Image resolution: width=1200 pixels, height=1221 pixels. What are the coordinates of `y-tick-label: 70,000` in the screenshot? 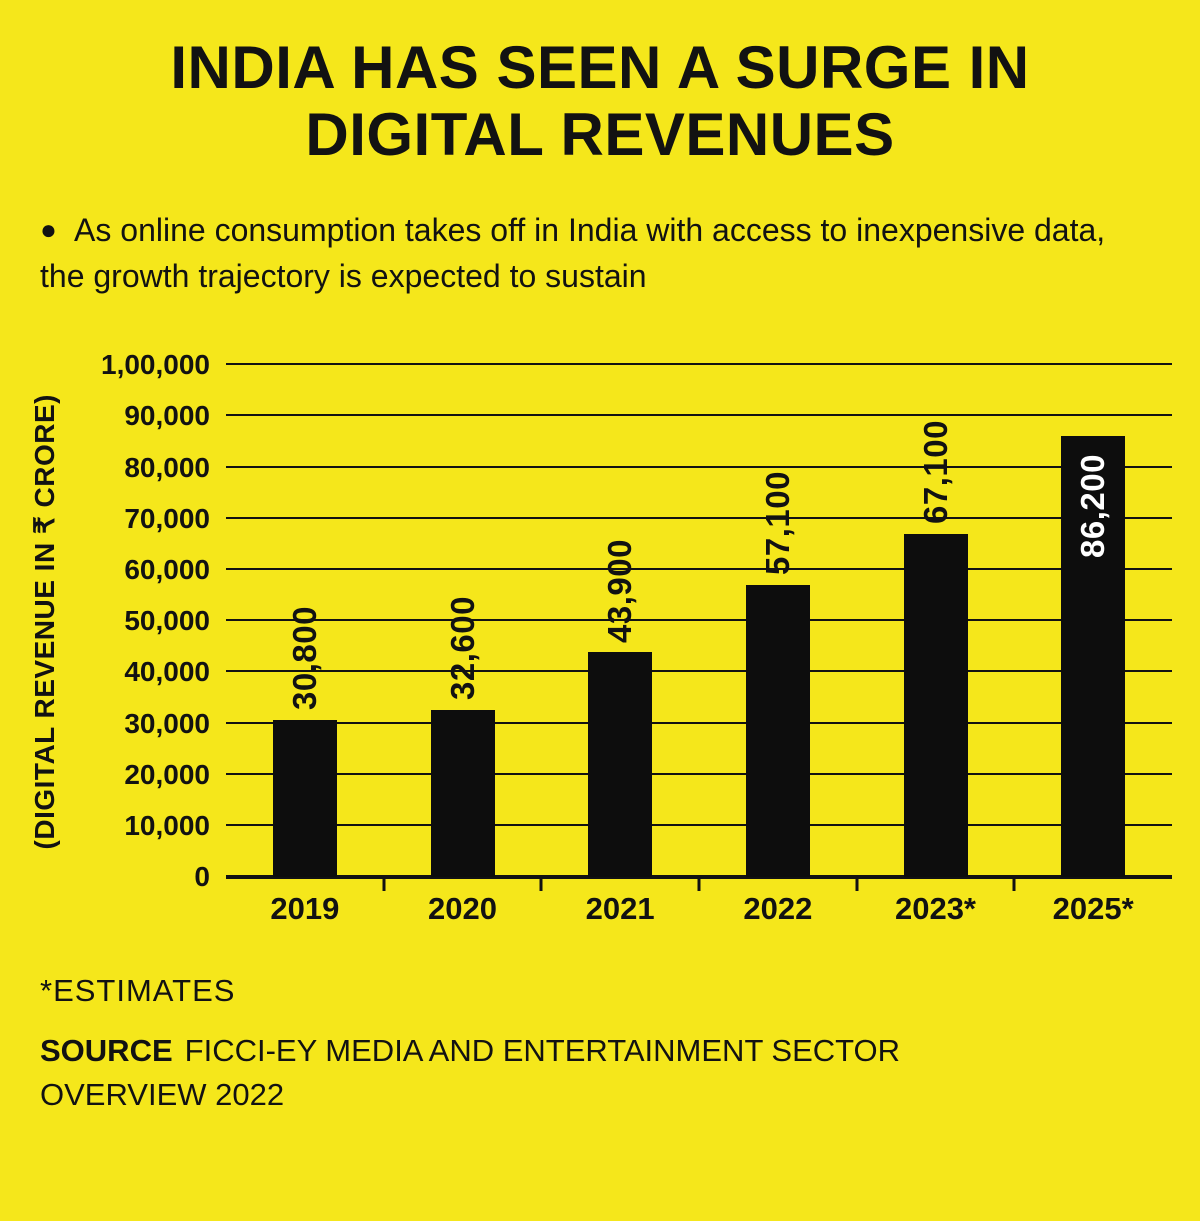 It's located at (167, 518).